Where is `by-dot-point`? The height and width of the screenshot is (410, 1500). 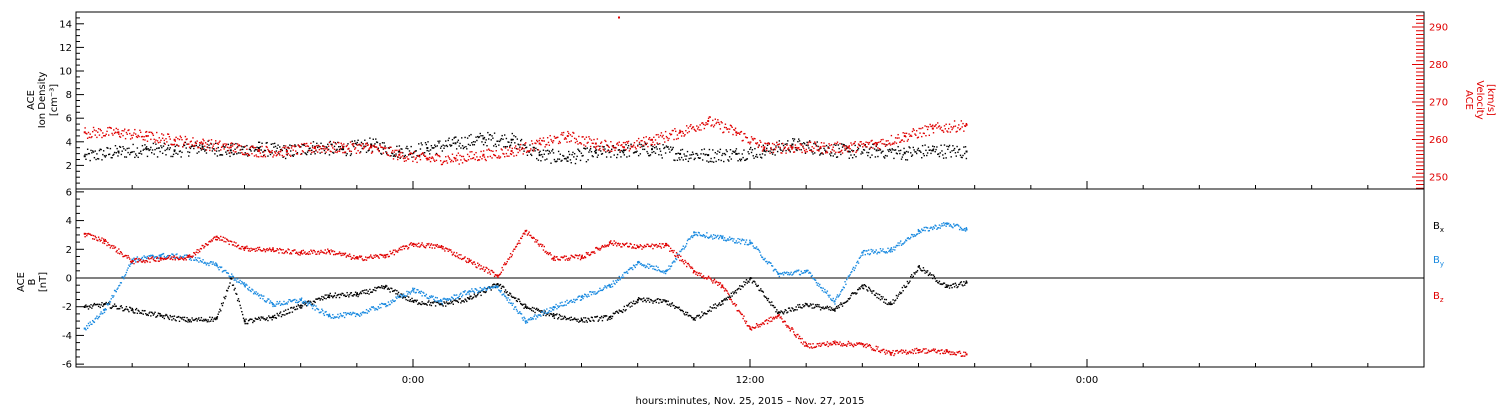 by-dot-point is located at coordinates (272, 304).